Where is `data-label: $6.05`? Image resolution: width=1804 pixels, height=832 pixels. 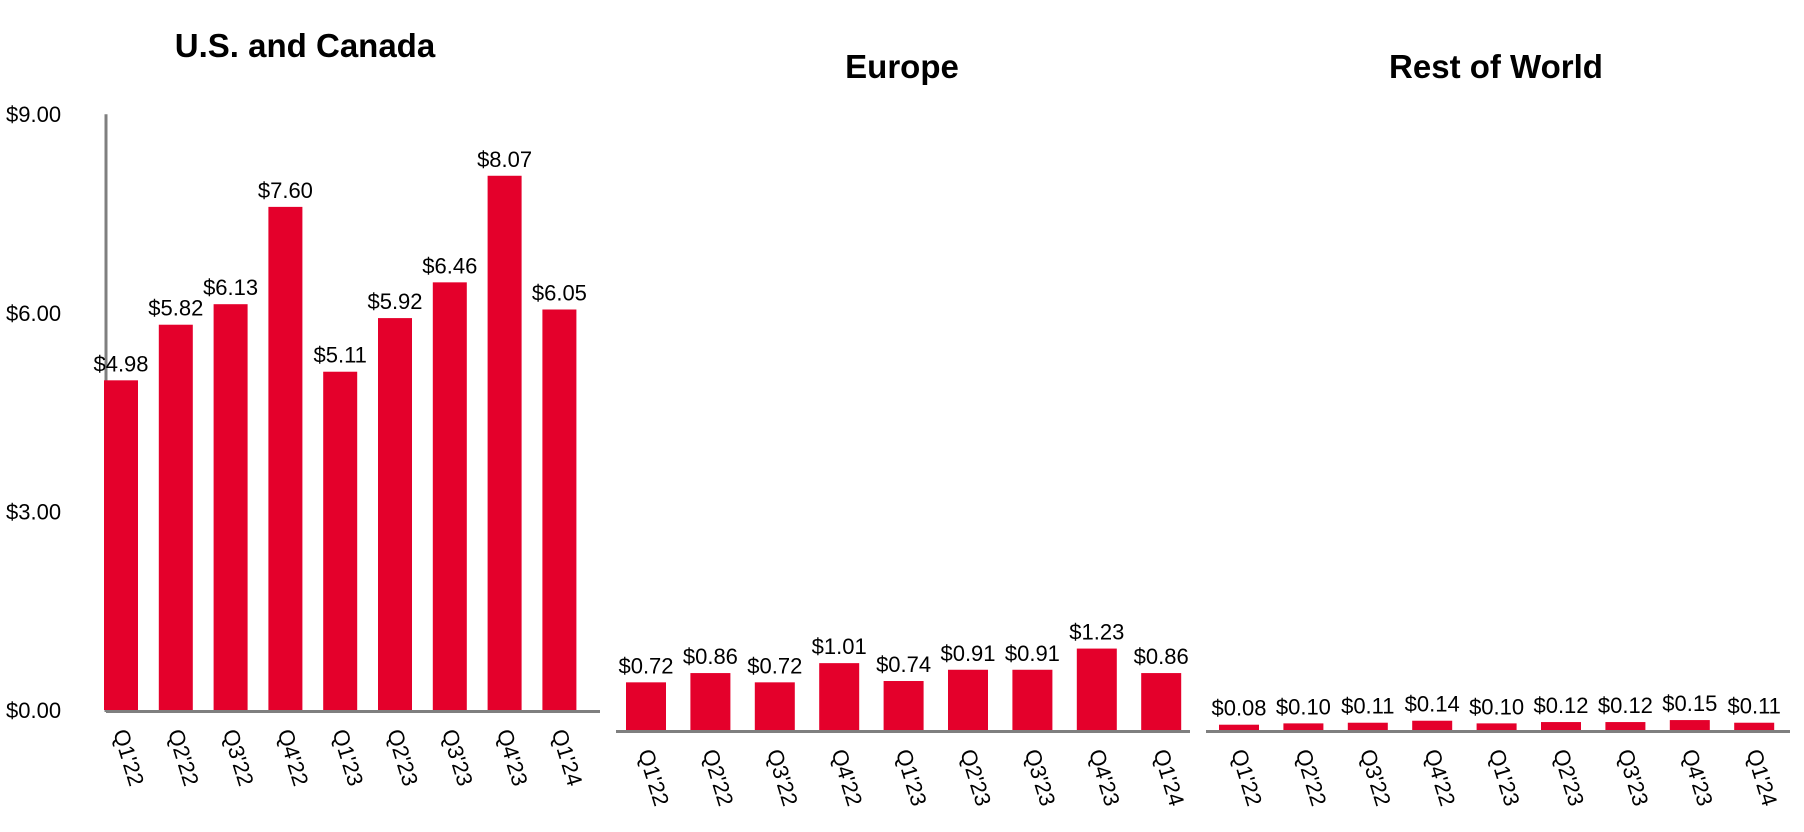
data-label: $6.05 is located at coordinates (559, 292).